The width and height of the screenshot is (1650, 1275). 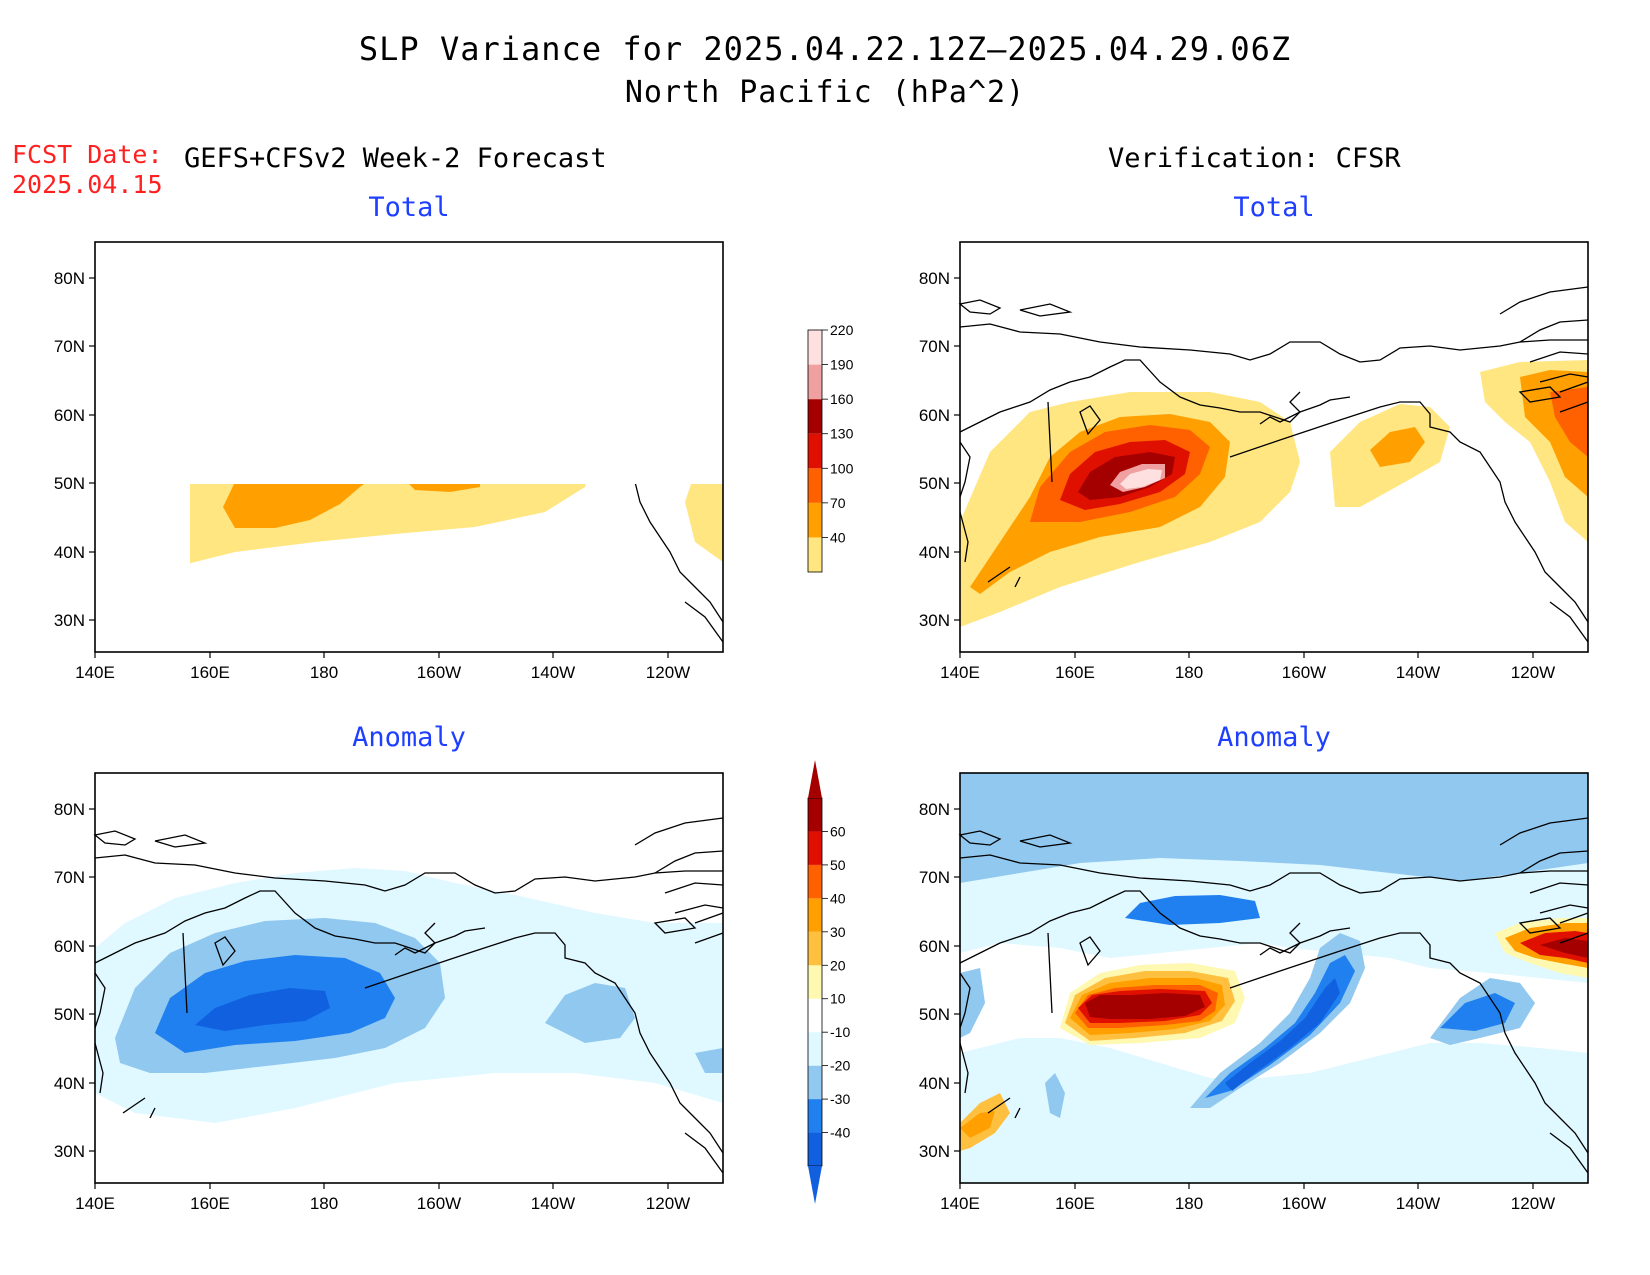 I want to click on forecast-anomaly-fill-m20b, so click(x=590, y=1013).